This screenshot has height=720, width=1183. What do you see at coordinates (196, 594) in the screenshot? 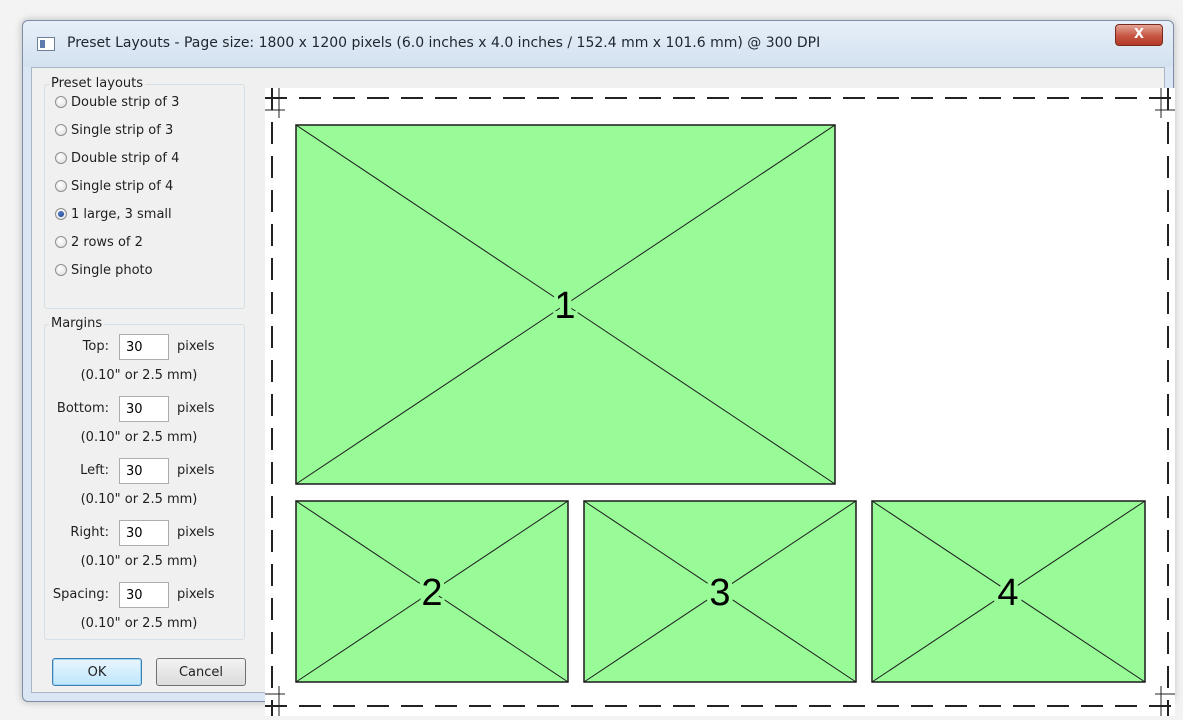
I see `spacing-unit: pixels` at bounding box center [196, 594].